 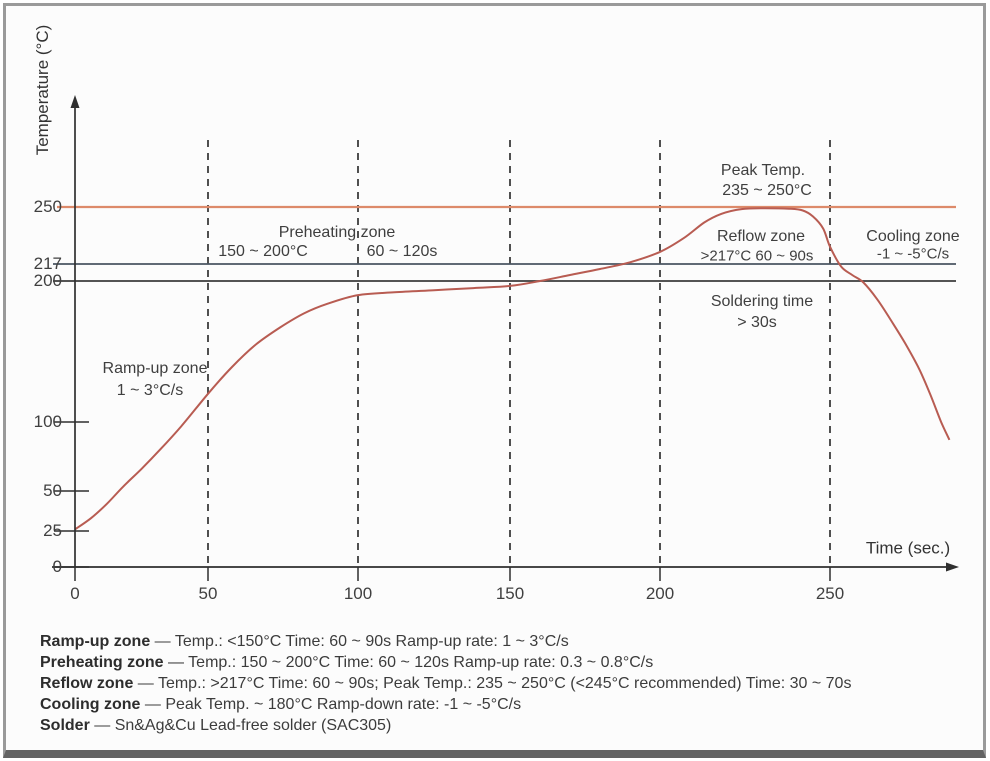 I want to click on x-tick-label-200: 200, so click(x=660, y=593).